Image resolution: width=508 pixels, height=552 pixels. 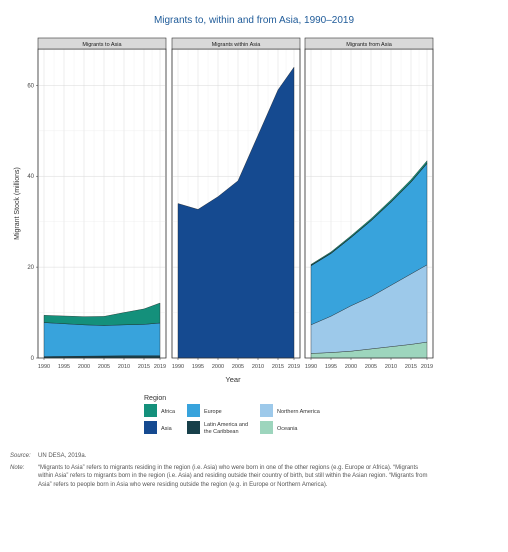 What do you see at coordinates (155, 398) in the screenshot?
I see `legend-title: Region` at bounding box center [155, 398].